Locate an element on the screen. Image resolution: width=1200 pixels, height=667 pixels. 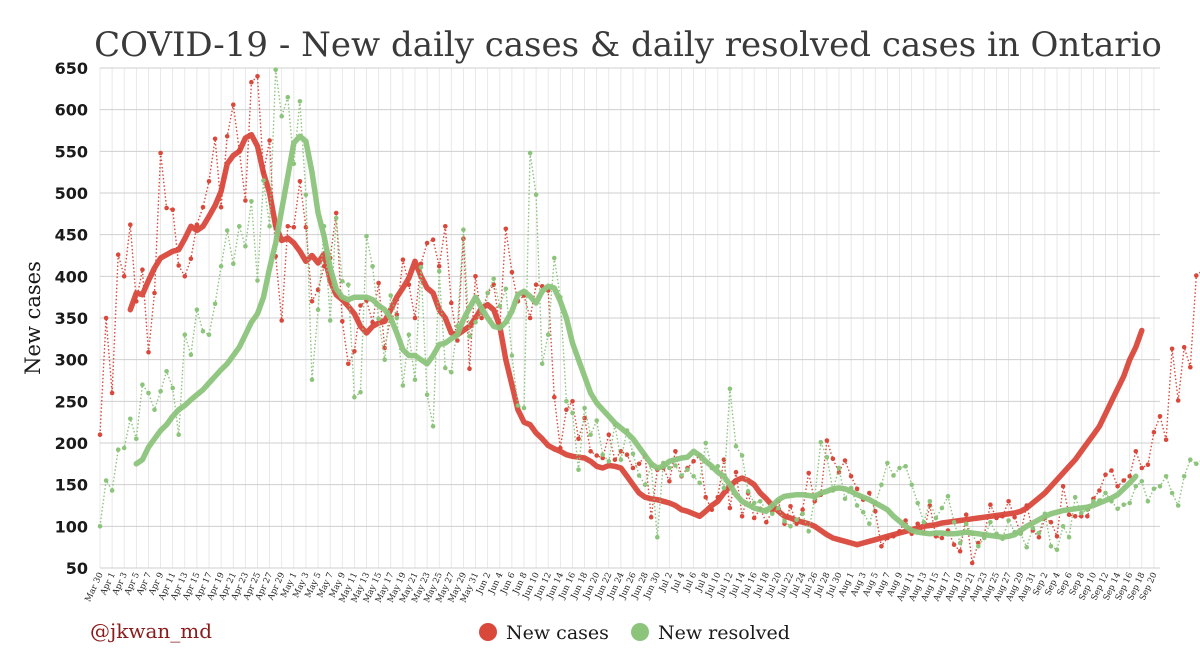
legend-marker-new-cases is located at coordinates (488, 632).